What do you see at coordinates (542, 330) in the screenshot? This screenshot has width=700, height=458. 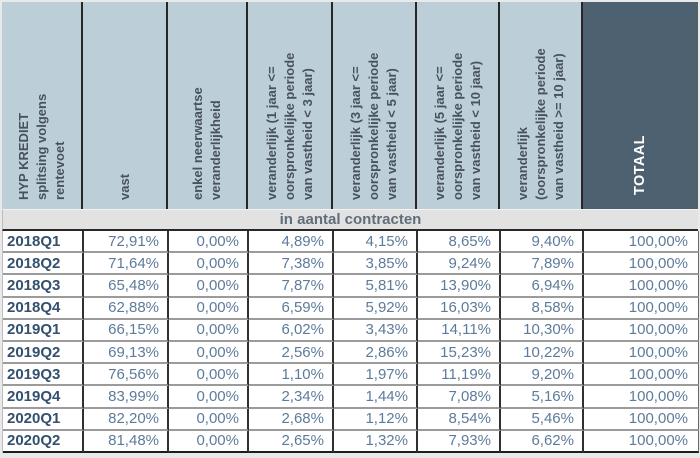 I see `value-cell: 10,30%` at bounding box center [542, 330].